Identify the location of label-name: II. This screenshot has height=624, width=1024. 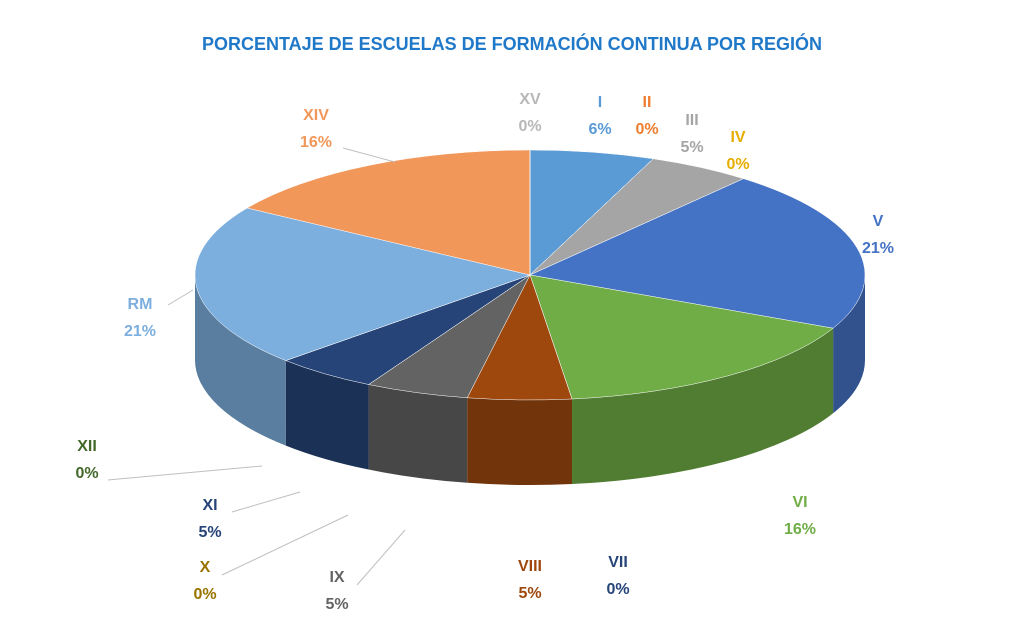
(647, 102).